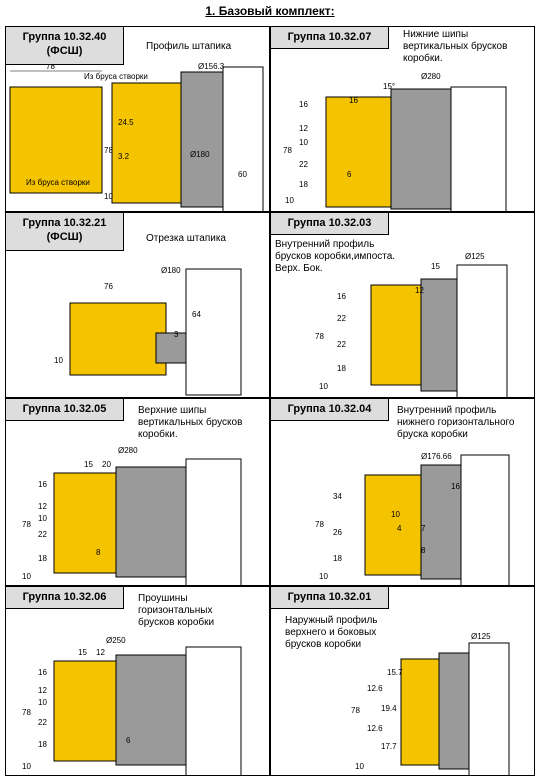 The image size is (540, 777). What do you see at coordinates (106, 464) in the screenshot?
I see `dim-label: 20` at bounding box center [106, 464].